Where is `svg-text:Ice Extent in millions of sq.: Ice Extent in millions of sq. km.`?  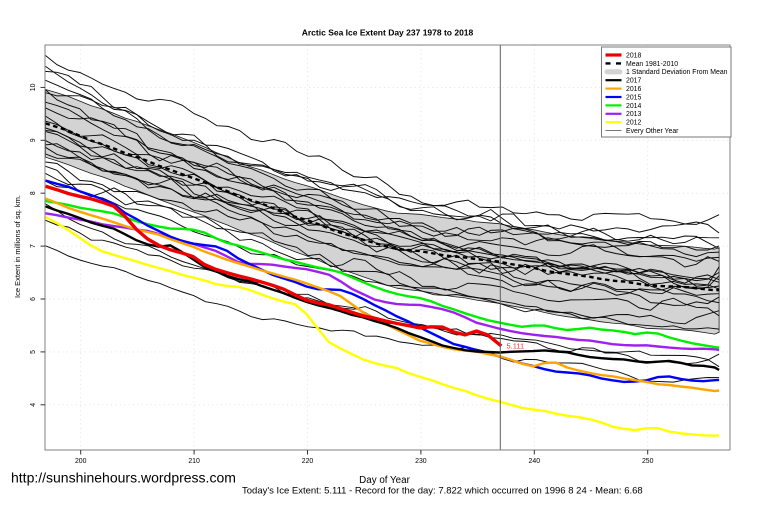
svg-text:Ice Extent in millions of sq.: Ice Extent in millions of sq. km. is located at coordinates (17, 246).